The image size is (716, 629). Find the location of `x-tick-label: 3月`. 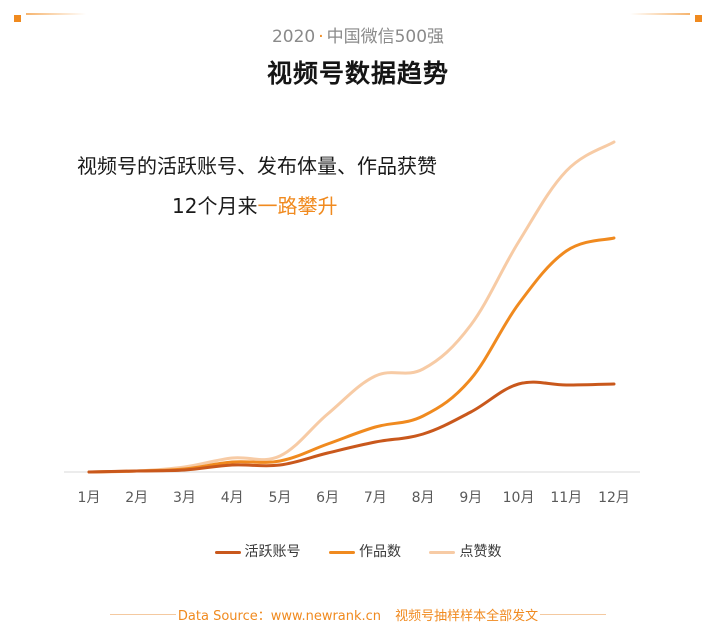

x-tick-label: 3月 is located at coordinates (184, 498).